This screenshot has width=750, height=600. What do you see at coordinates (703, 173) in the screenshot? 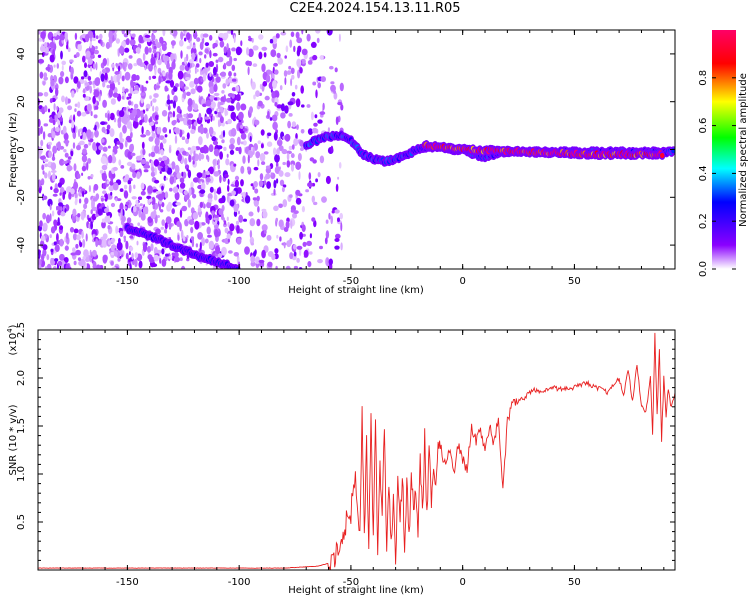
I see `colorbar-tick-label: 0.4` at bounding box center [703, 173].